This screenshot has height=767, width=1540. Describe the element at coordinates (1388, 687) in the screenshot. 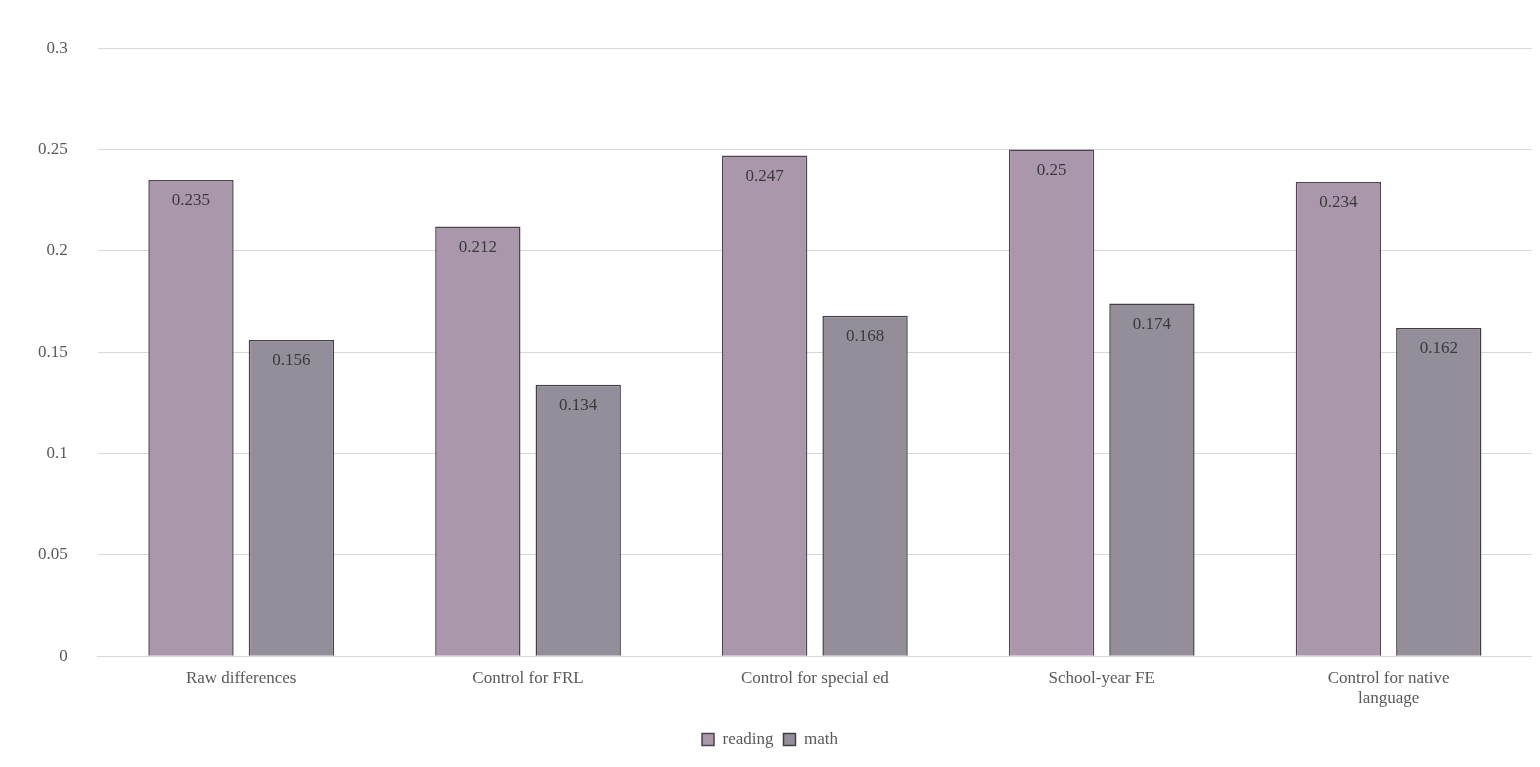

I see `x-tick-label: Control for native language` at that location.